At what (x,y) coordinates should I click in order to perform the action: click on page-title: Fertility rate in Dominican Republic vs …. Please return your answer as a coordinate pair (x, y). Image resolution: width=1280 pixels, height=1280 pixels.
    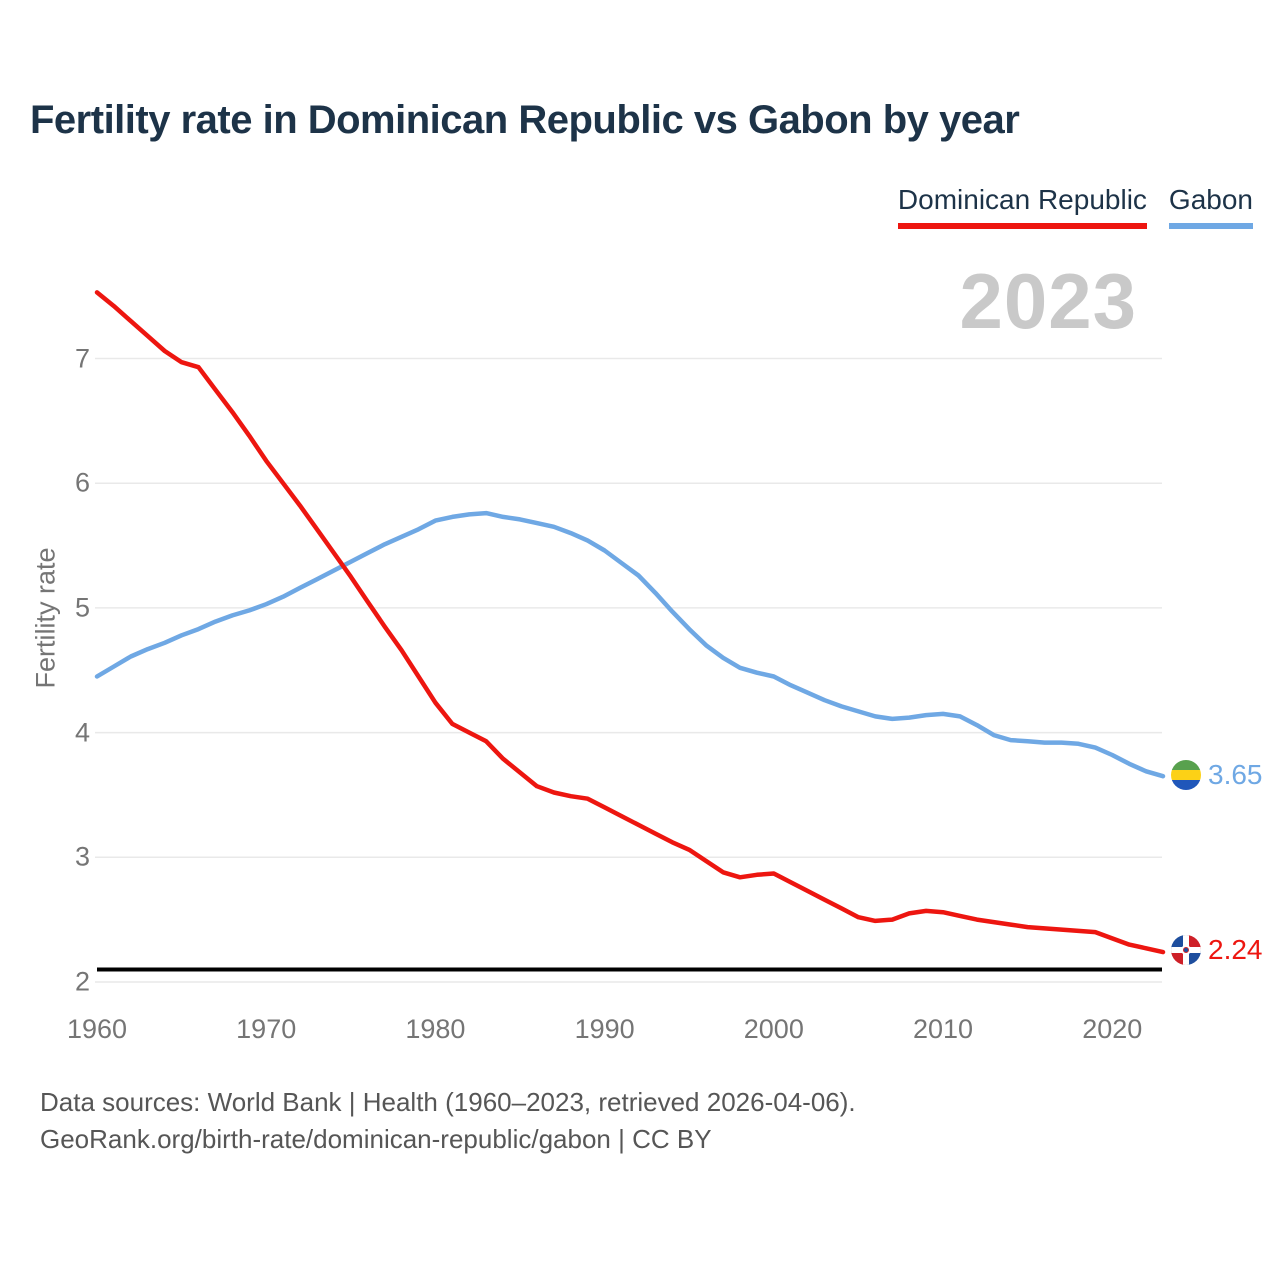
    Looking at the image, I should click on (525, 120).